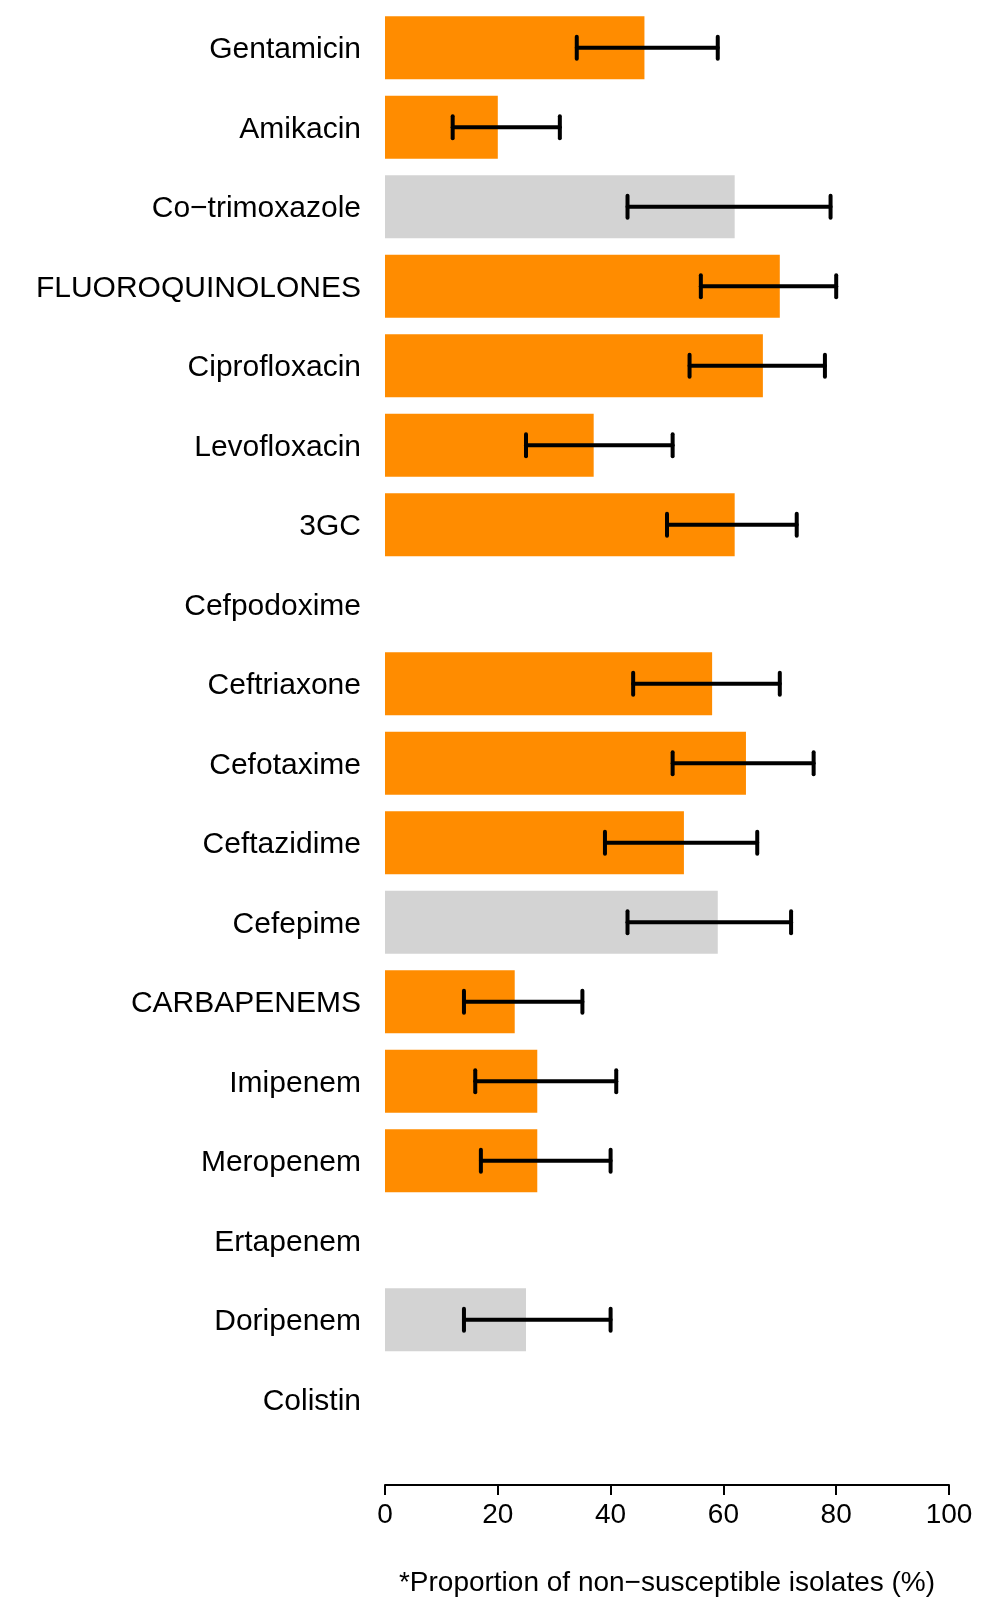 This screenshot has height=1600, width=981. What do you see at coordinates (280, 1161) in the screenshot?
I see `y-tick-label: Meropenem` at bounding box center [280, 1161].